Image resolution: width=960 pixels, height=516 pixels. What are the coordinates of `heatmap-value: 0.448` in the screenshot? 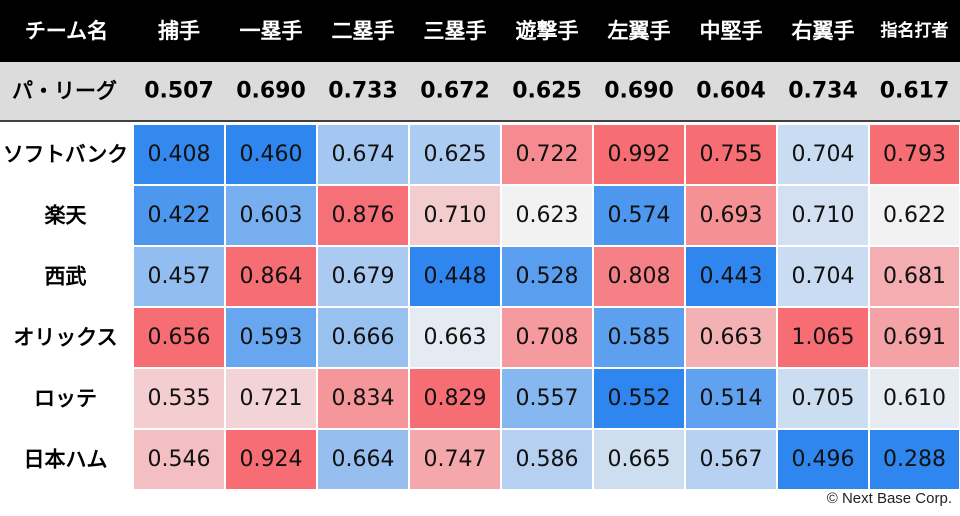 It's located at (455, 276).